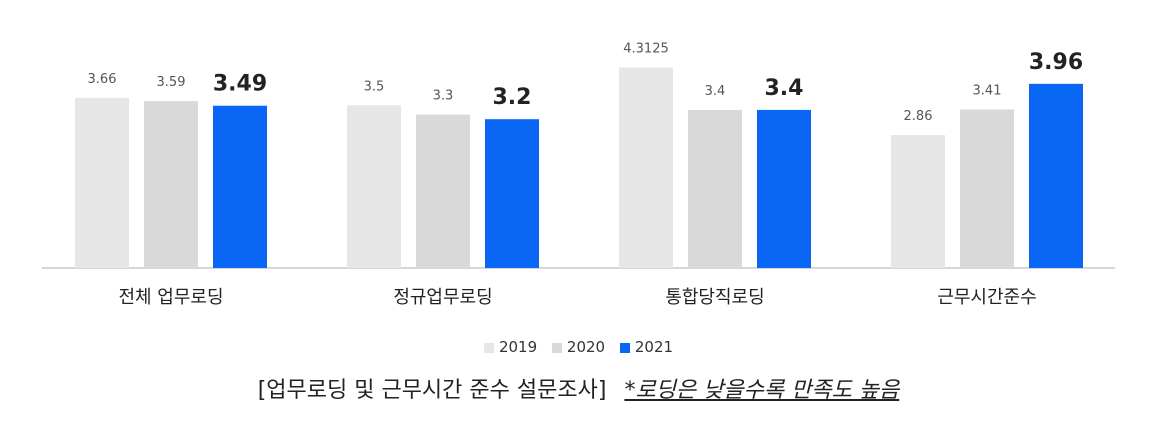 The height and width of the screenshot is (440, 1157). I want to click on data-label-2019-2: 4.3125, so click(646, 48).